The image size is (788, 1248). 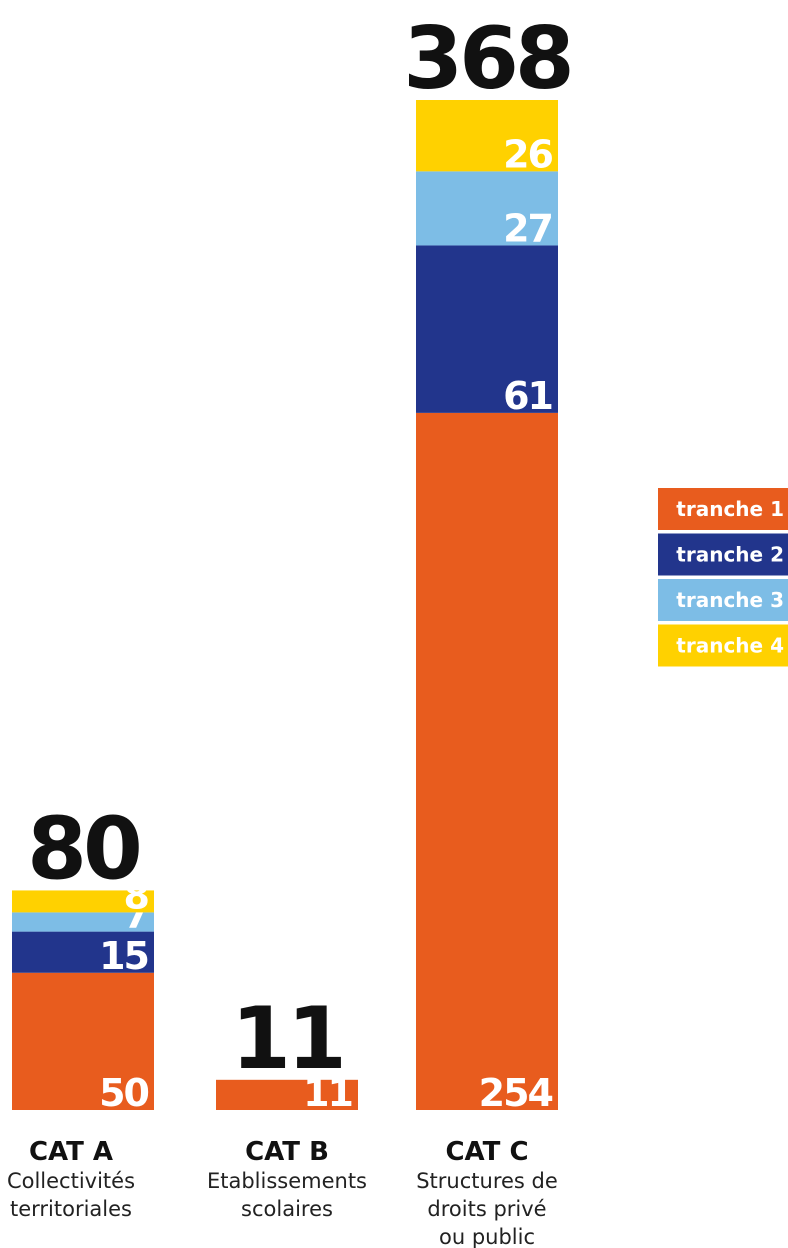 What do you see at coordinates (730, 555) in the screenshot?
I see `legend-label: tranche 2` at bounding box center [730, 555].